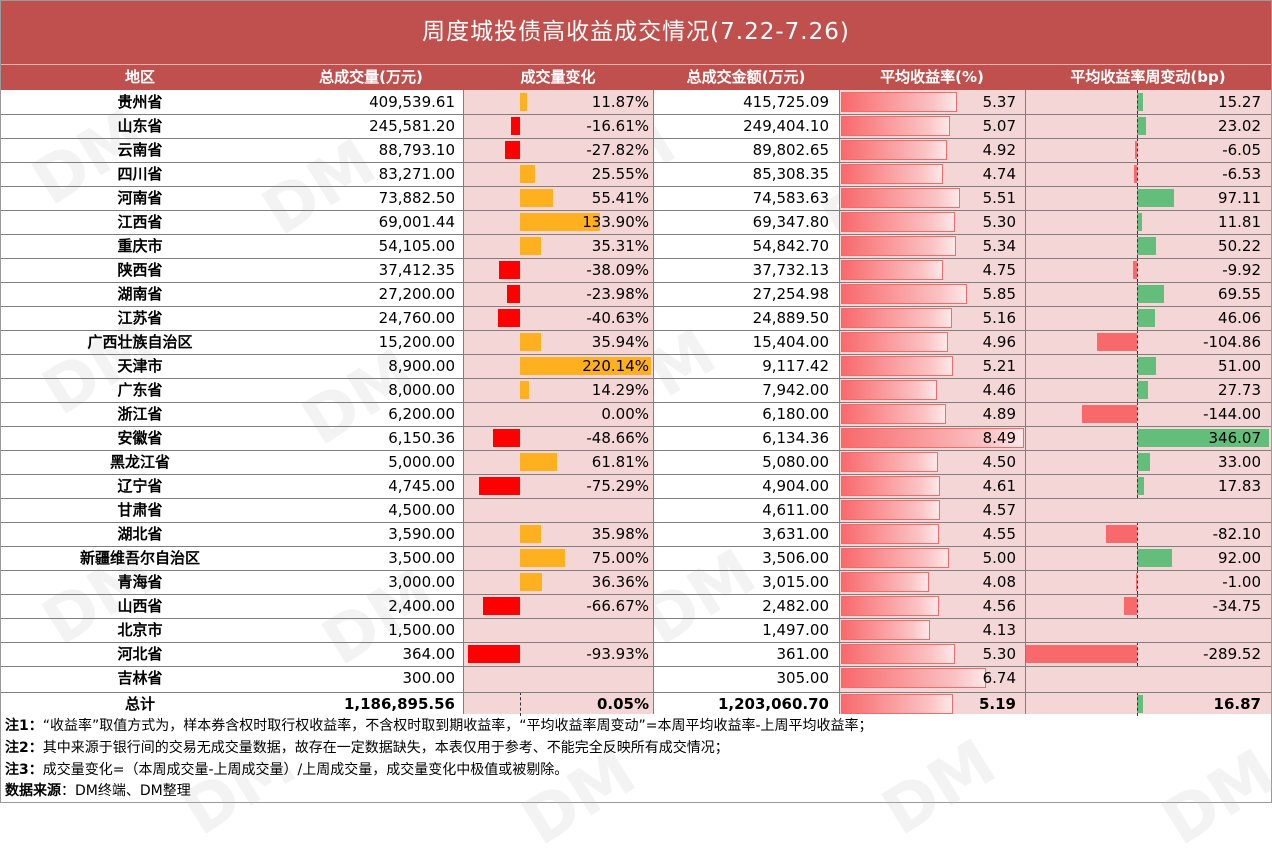 The height and width of the screenshot is (860, 1272). Describe the element at coordinates (741, 318) in the screenshot. I see `amount-cell: 24,889.50` at that location.